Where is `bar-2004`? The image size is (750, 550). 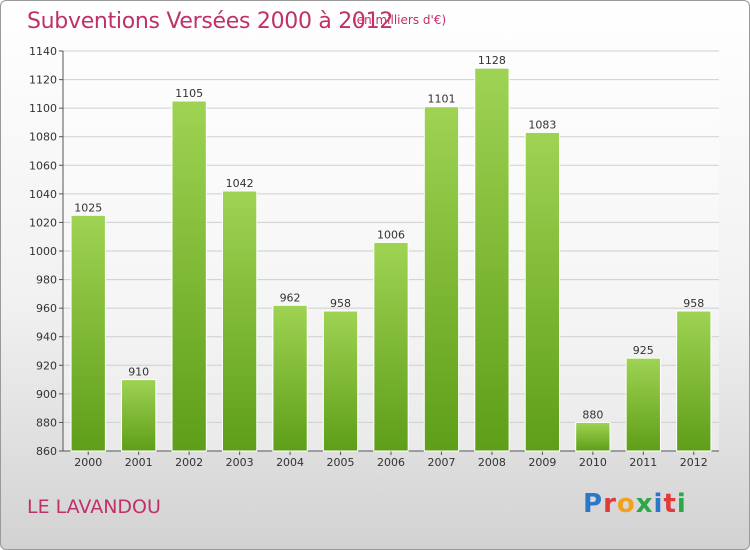 bar-2004 is located at coordinates (290, 378).